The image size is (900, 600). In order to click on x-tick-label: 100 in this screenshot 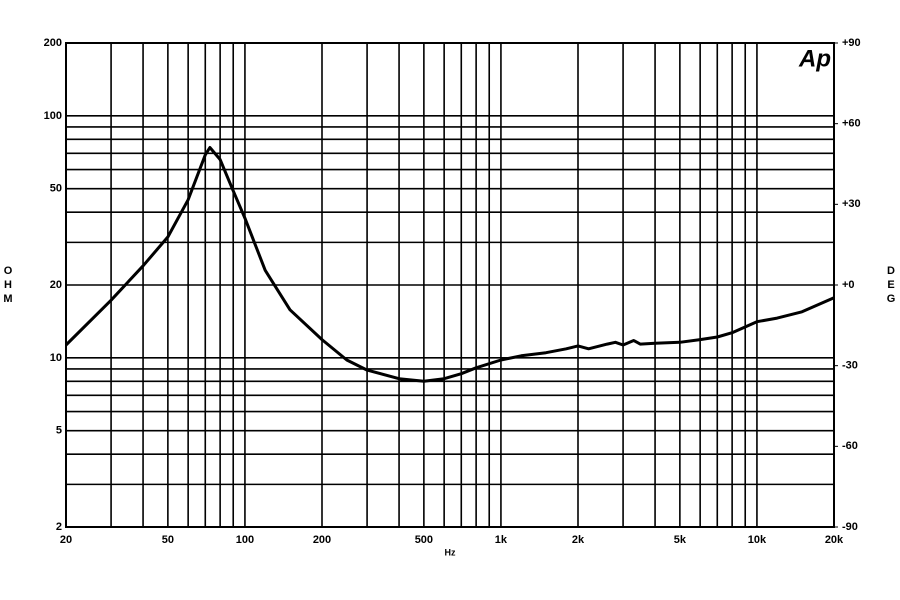, I will do `click(245, 540)`.